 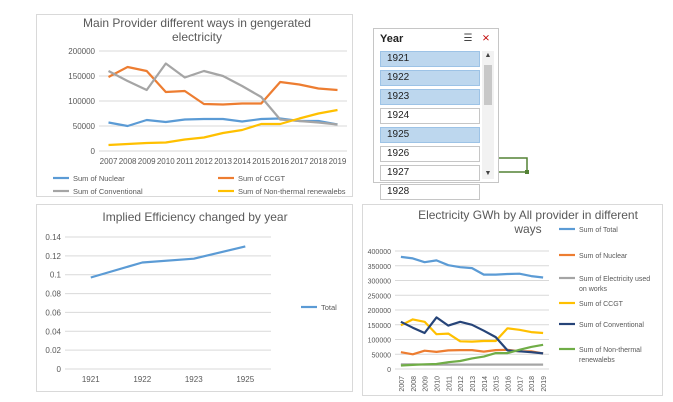 What do you see at coordinates (430, 173) in the screenshot?
I see `slicer-item-1927: 1927` at bounding box center [430, 173].